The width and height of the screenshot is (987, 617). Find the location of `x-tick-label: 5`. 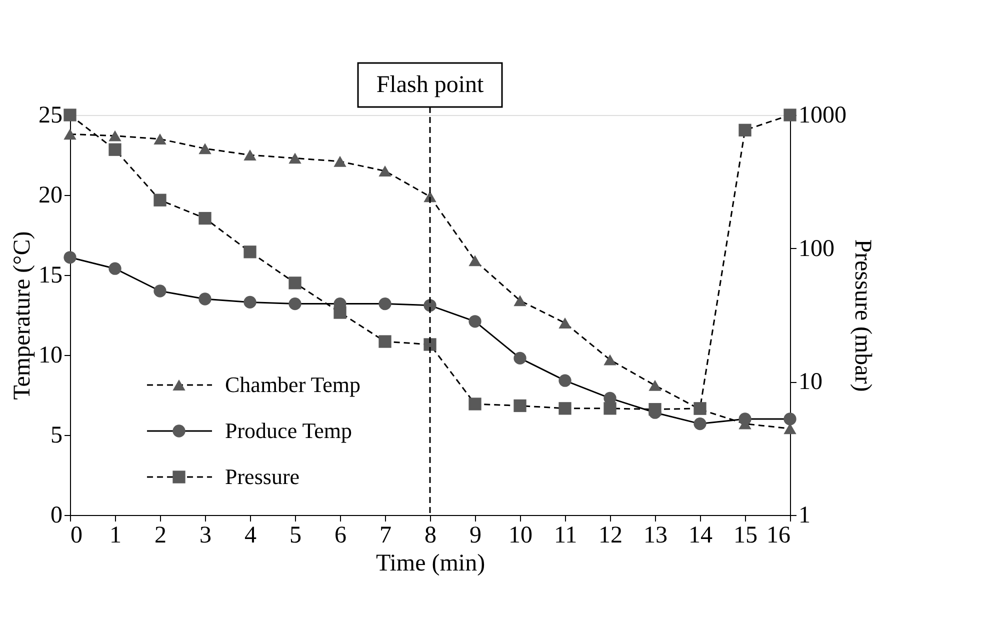

x-tick-label: 5 is located at coordinates (296, 535).